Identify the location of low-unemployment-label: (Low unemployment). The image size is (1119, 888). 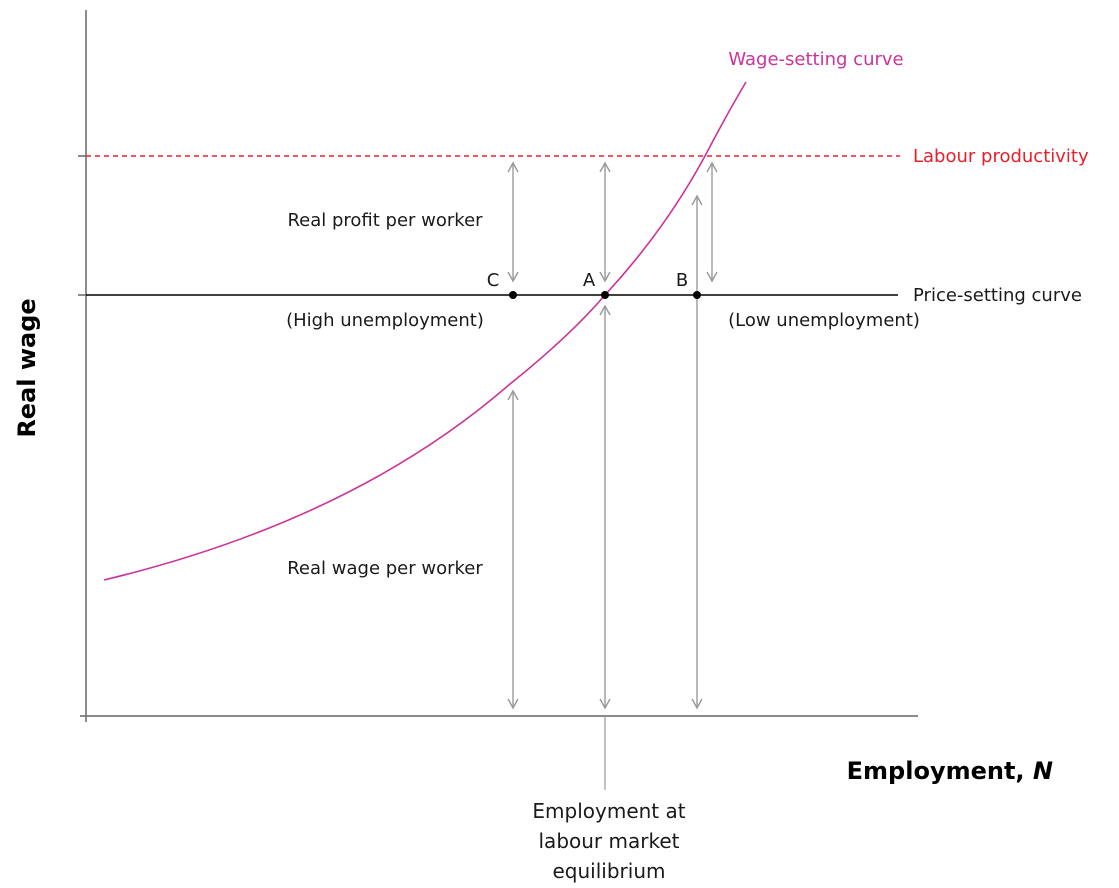
(824, 320).